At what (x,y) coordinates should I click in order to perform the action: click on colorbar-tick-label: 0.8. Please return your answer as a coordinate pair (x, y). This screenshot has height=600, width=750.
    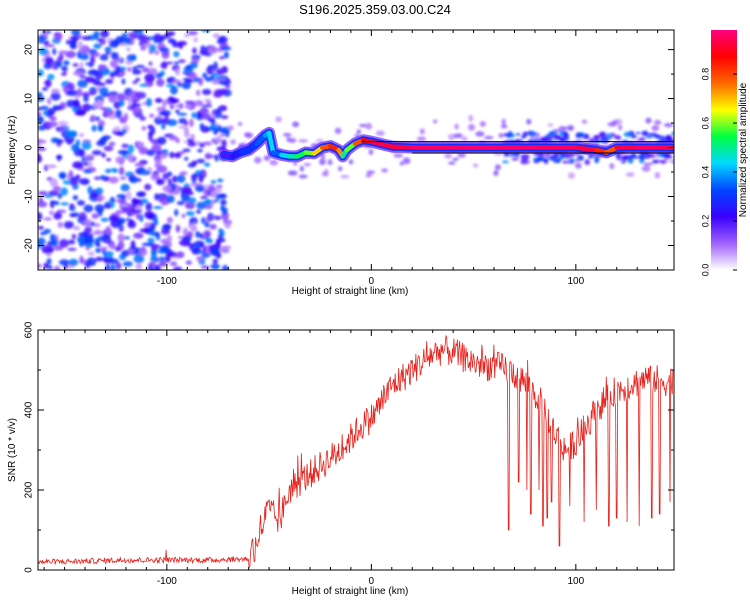
    Looking at the image, I should click on (705, 74).